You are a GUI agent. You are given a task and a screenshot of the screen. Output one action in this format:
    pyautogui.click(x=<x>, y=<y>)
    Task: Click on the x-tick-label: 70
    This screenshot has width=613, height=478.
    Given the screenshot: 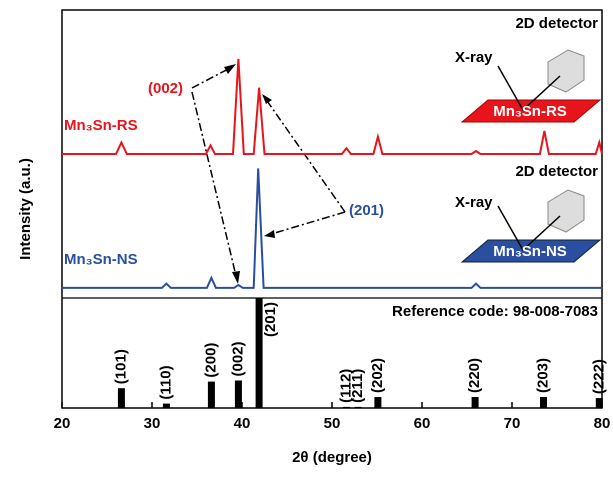 What is the action you would take?
    pyautogui.click(x=512, y=423)
    